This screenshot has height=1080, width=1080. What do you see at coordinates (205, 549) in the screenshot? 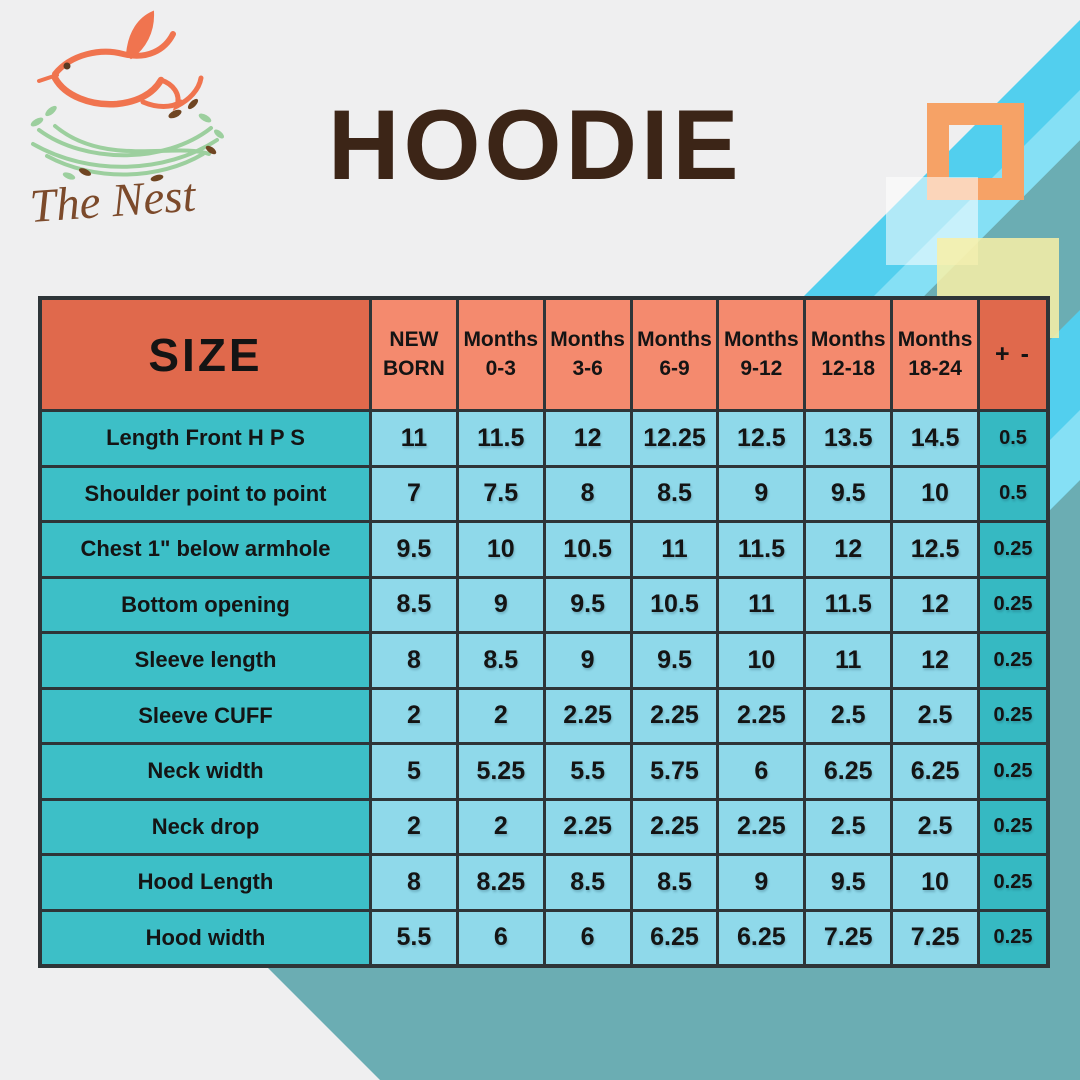
I see `row-label: Chest 1" below armhole` at bounding box center [205, 549].